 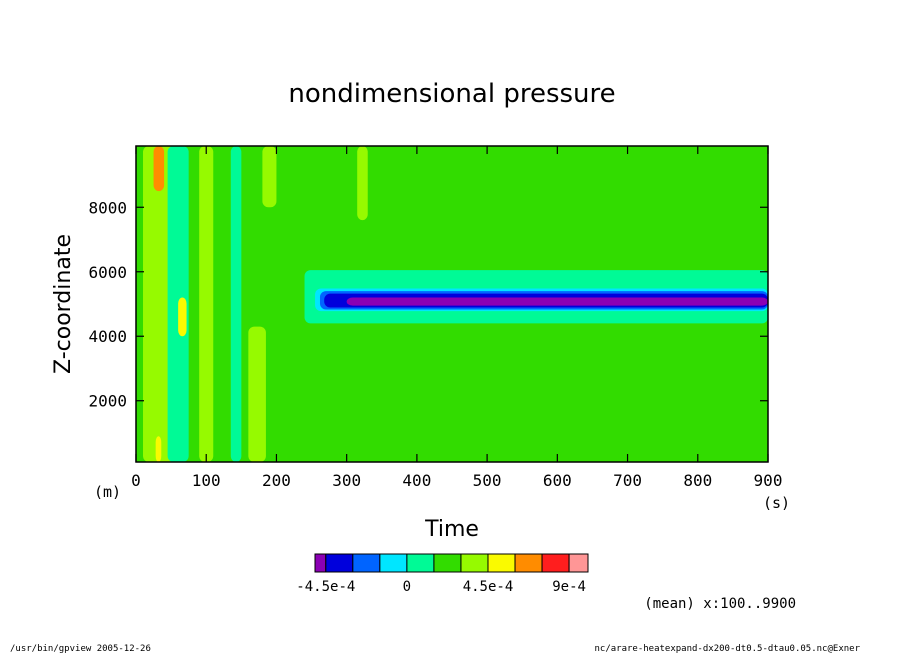 What do you see at coordinates (107, 207) in the screenshot?
I see `y-tick-label: 8000` at bounding box center [107, 207].